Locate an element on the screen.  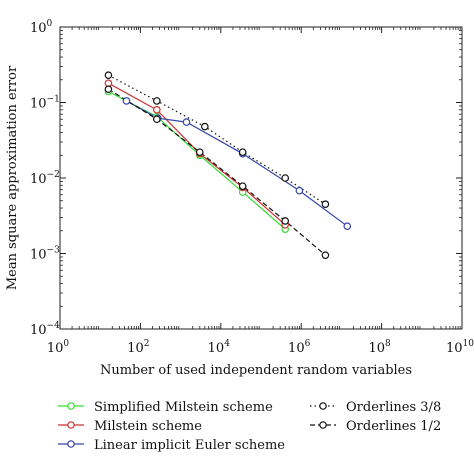
legend-label: Milstein scheme is located at coordinates (148, 426).